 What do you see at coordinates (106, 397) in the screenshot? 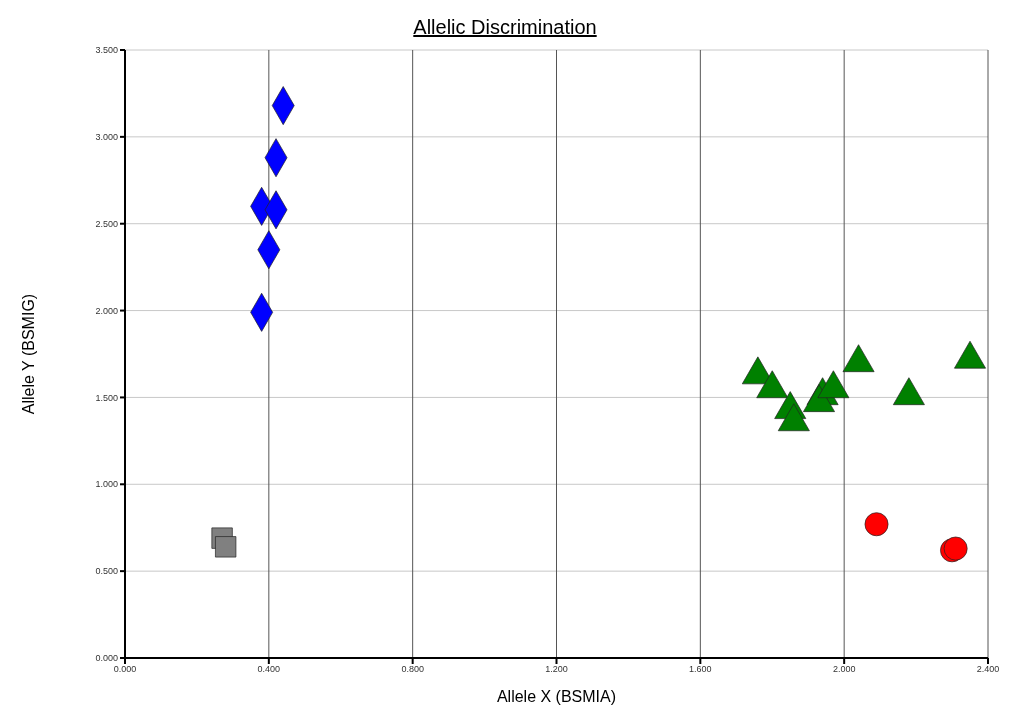
I see `y-tick-label: 1.500` at bounding box center [106, 397].